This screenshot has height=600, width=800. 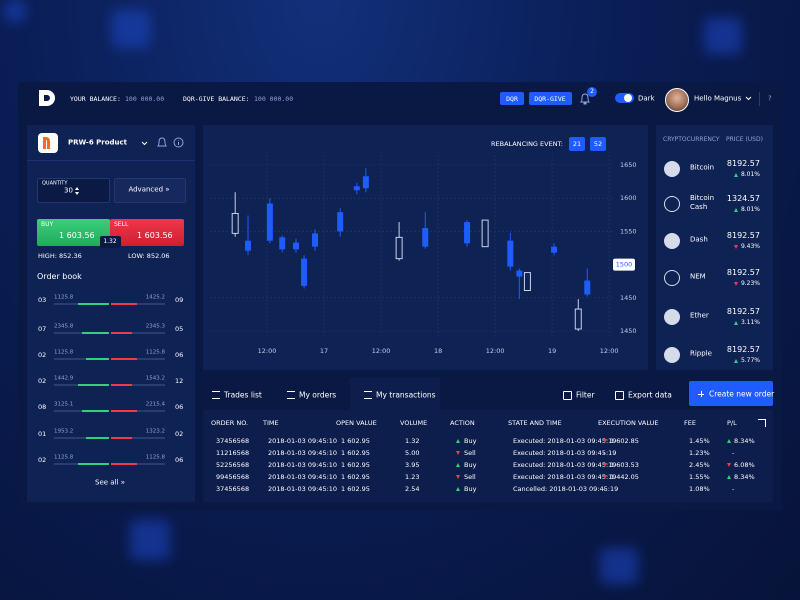 I want to click on advanced-label: Advanced », so click(x=149, y=189).